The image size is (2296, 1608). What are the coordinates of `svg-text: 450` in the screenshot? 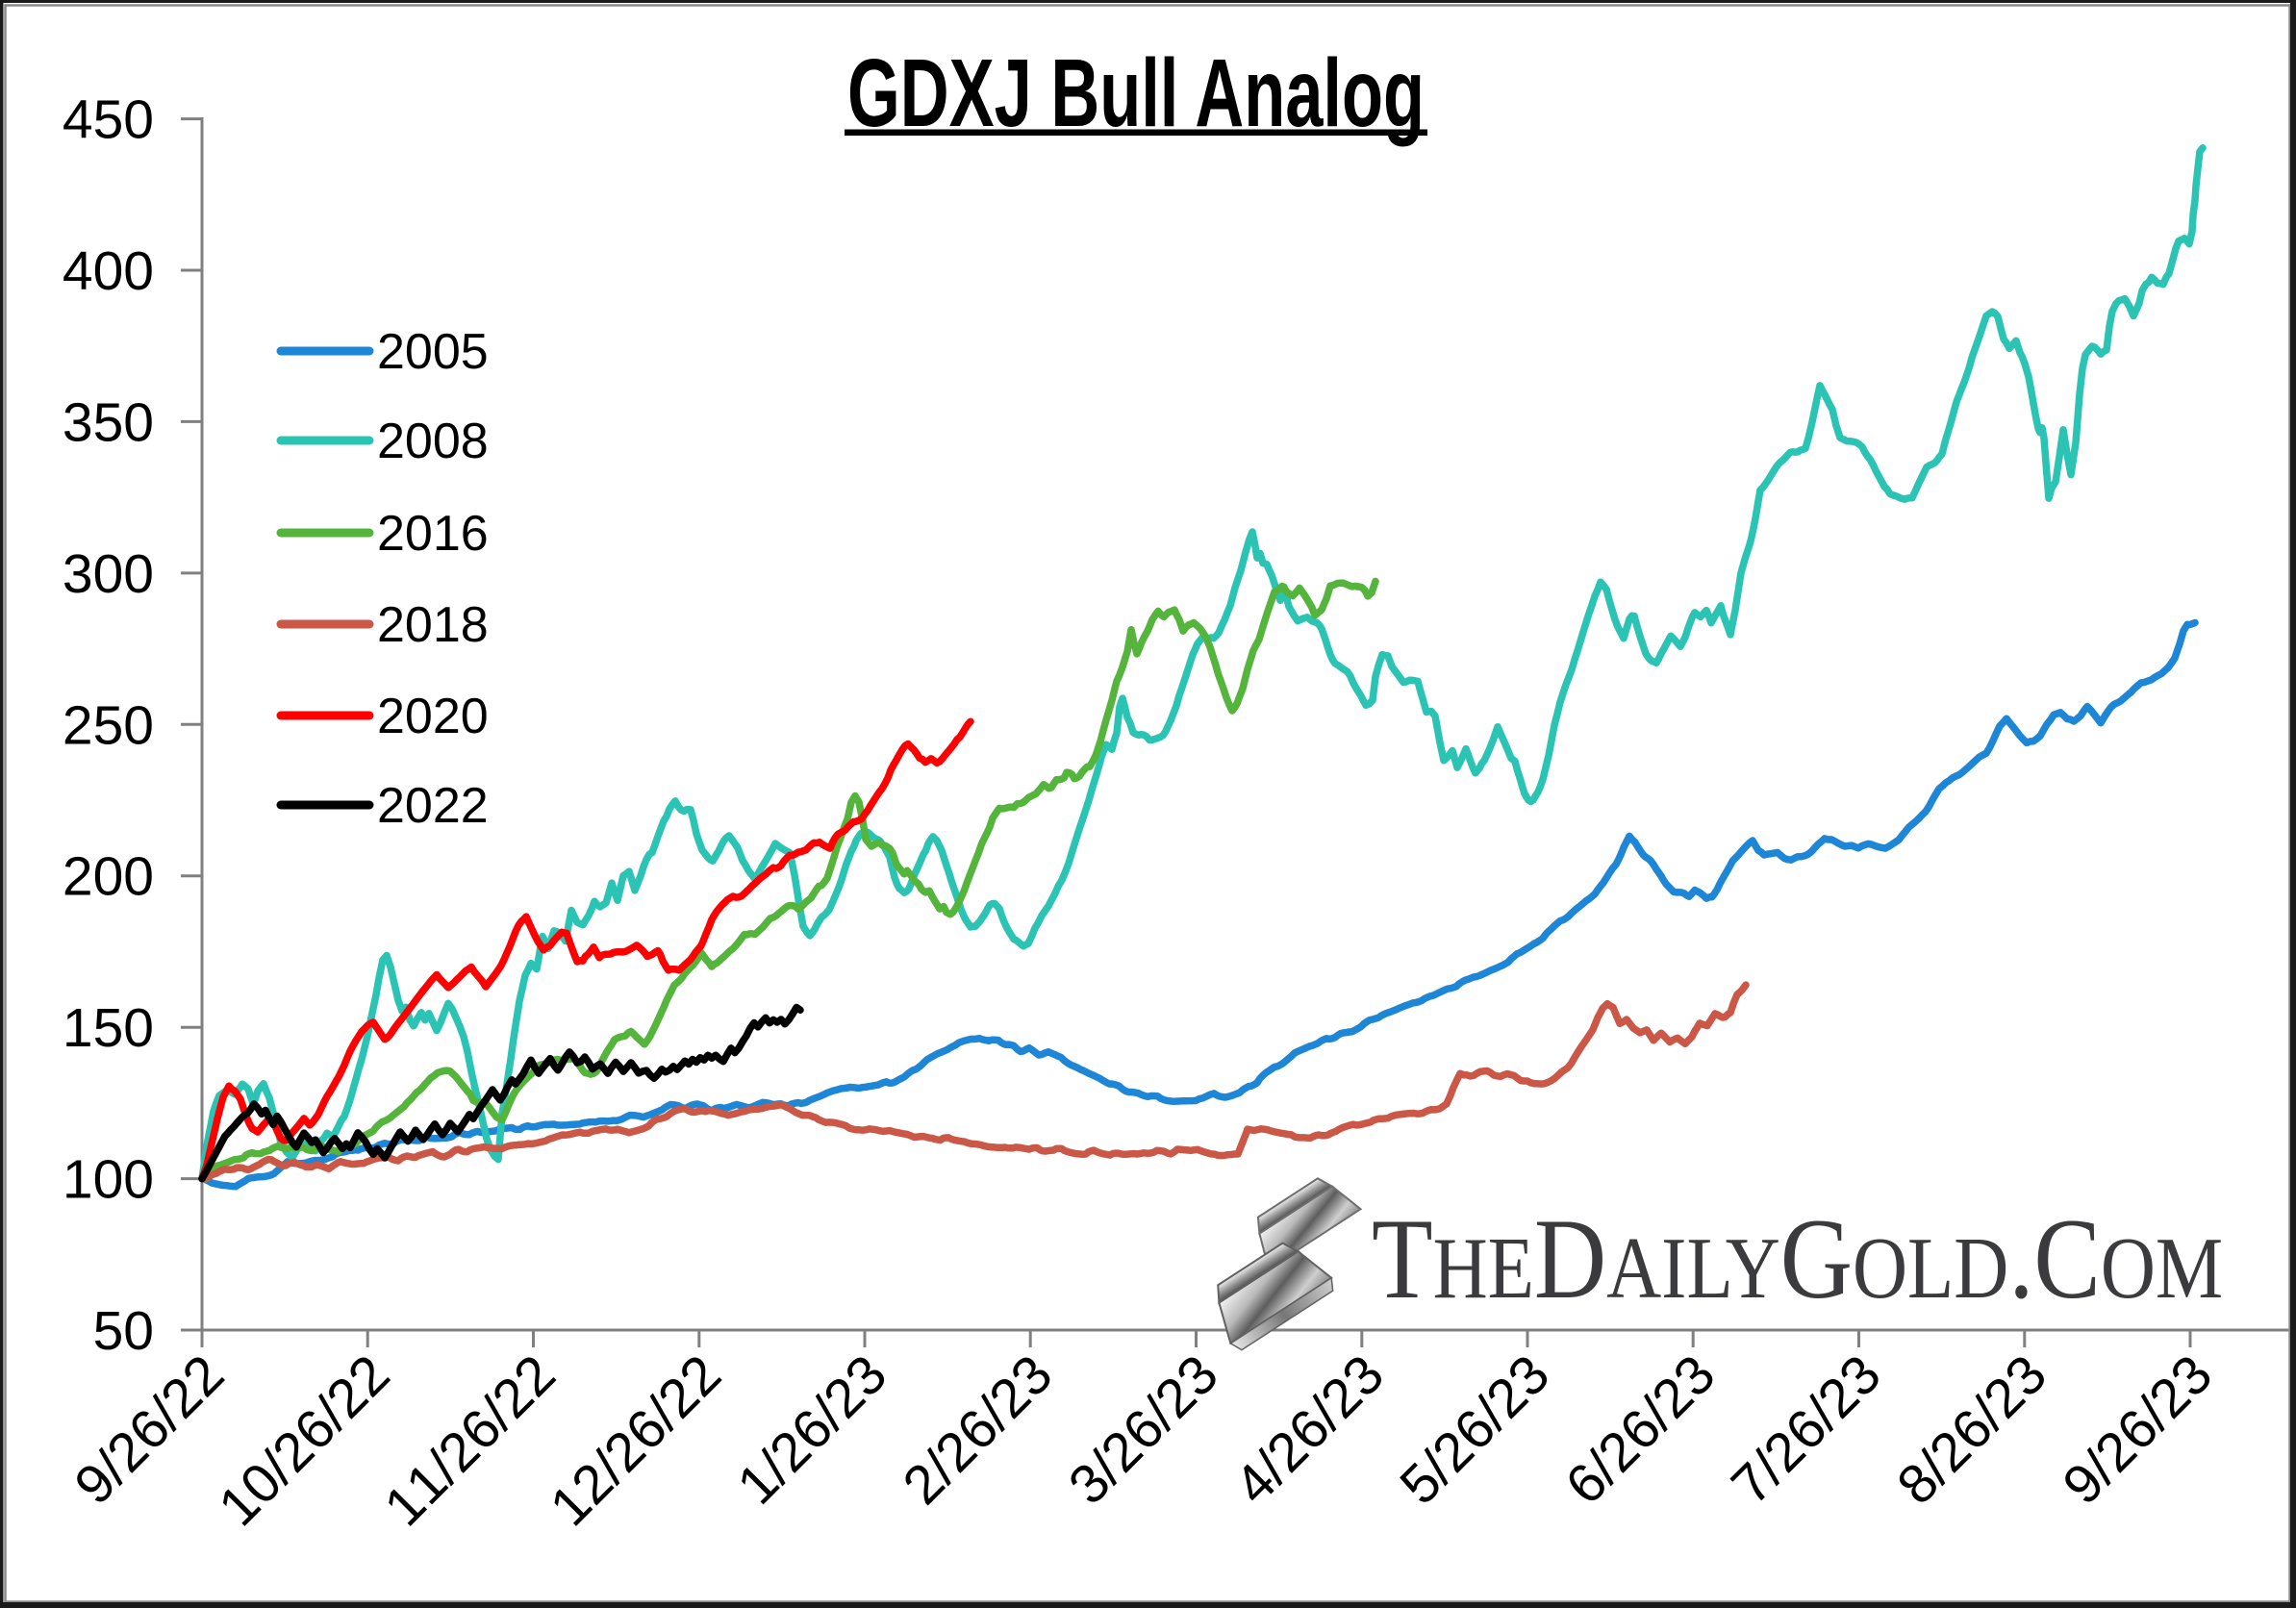 It's located at (108, 120).